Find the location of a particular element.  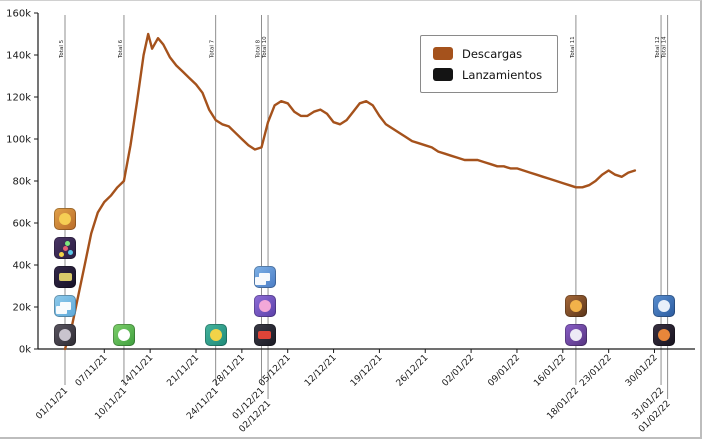

release-total-label: Total 8 is located at coordinates (259, 49).